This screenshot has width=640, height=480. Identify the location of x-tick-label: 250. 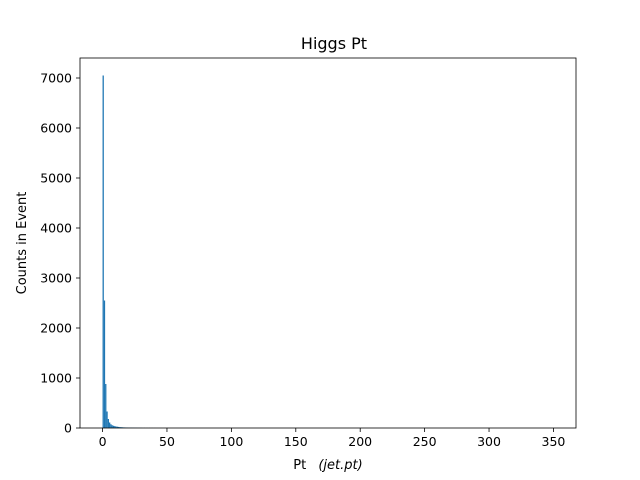
(425, 441).